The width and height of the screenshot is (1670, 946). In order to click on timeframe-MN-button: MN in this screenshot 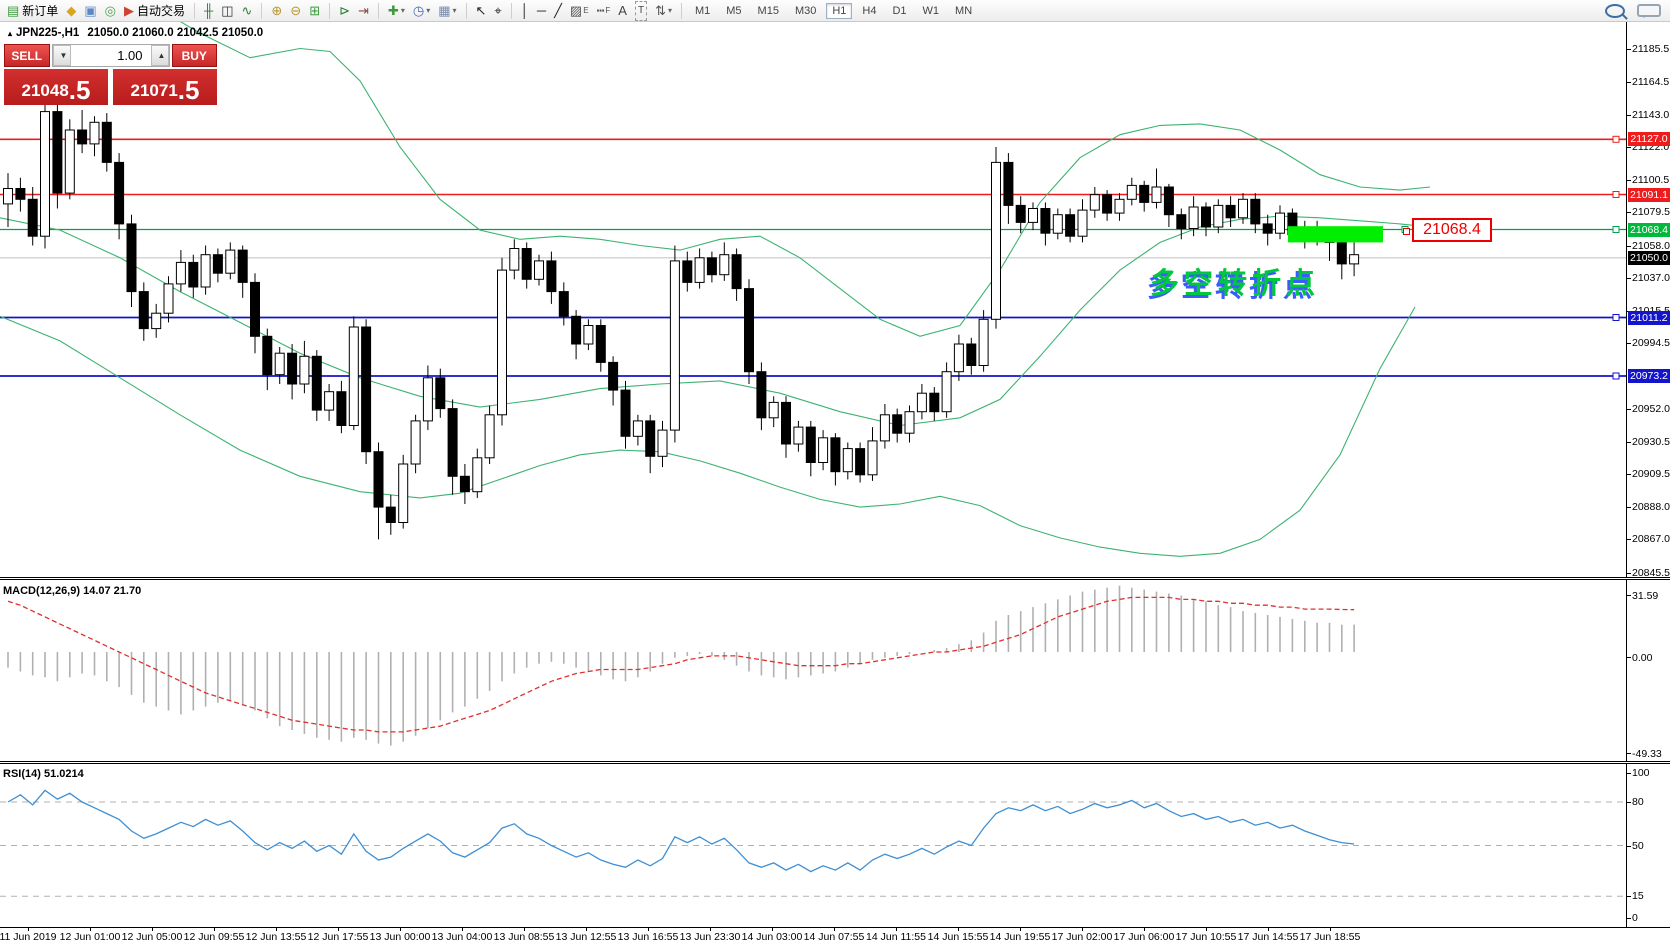, I will do `click(964, 10)`.